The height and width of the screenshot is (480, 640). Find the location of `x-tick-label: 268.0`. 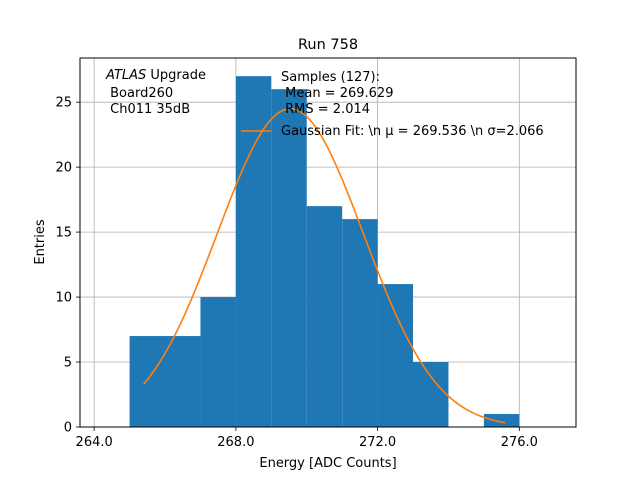

x-tick-label: 268.0 is located at coordinates (235, 442).